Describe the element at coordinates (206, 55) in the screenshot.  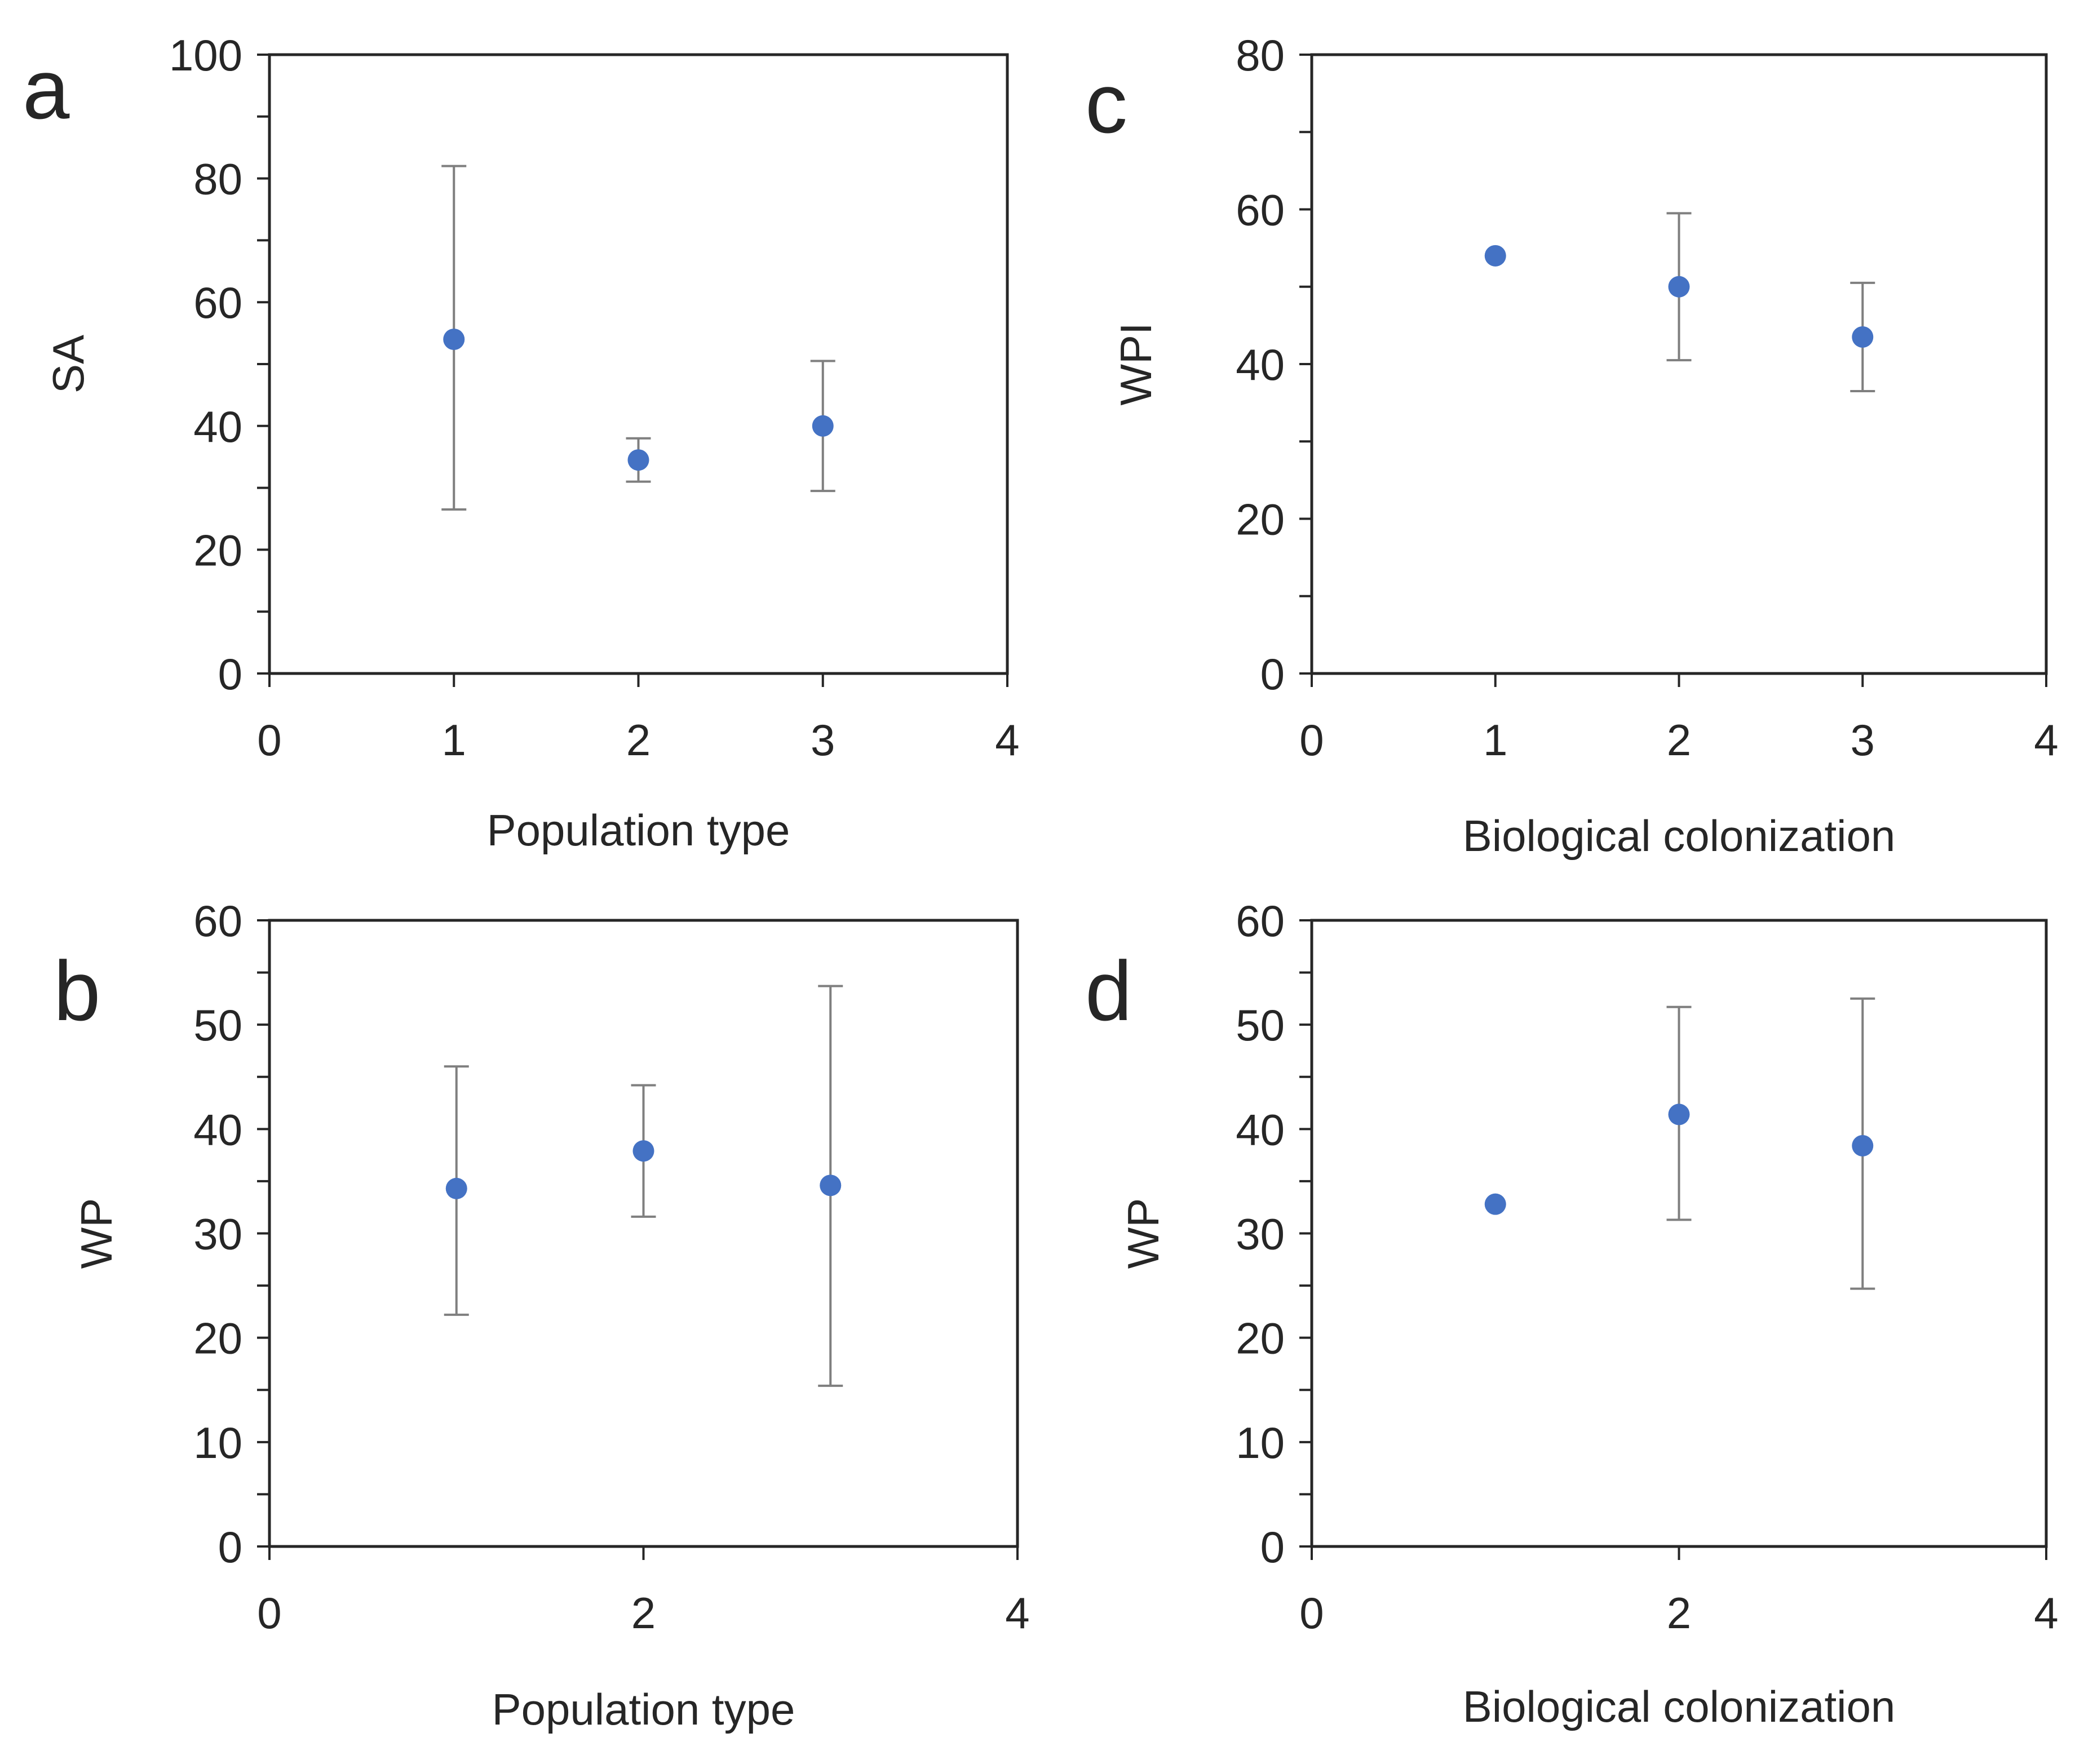
I see `y-tick-label: 100` at that location.